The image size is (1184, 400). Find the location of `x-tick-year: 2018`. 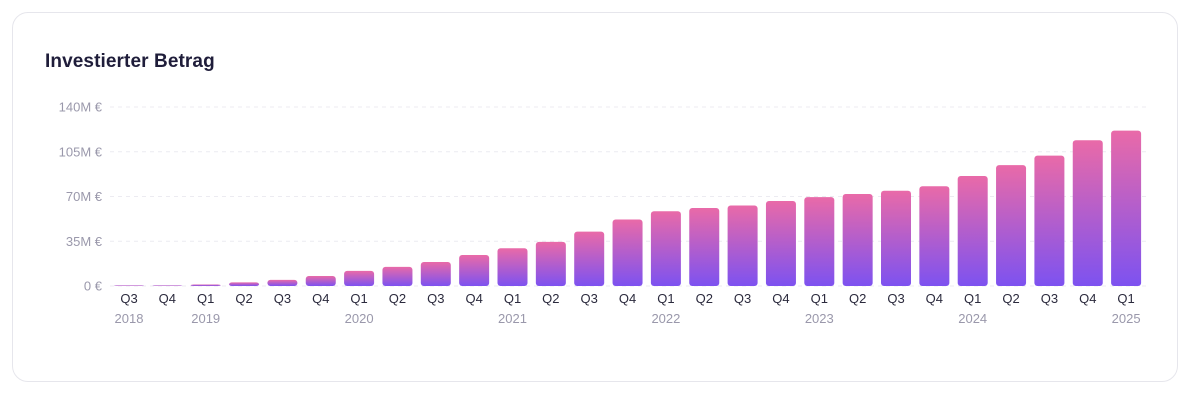

x-tick-year: 2018 is located at coordinates (129, 318).